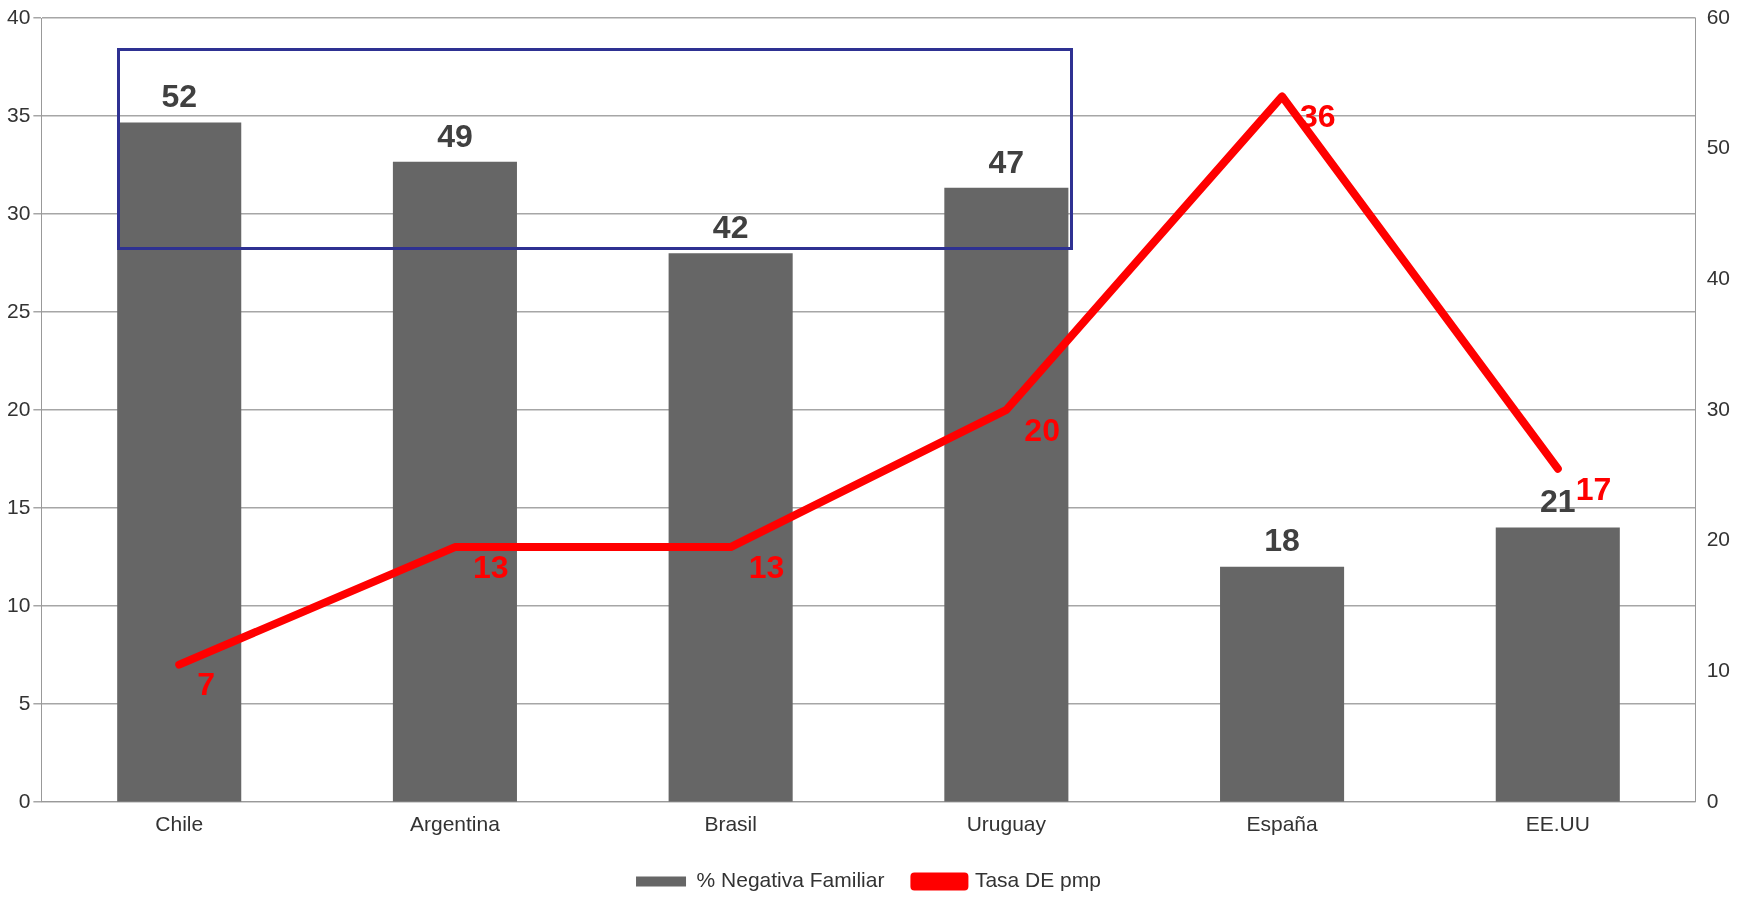 The width and height of the screenshot is (1743, 902). I want to click on data-label: 21, so click(1557, 501).